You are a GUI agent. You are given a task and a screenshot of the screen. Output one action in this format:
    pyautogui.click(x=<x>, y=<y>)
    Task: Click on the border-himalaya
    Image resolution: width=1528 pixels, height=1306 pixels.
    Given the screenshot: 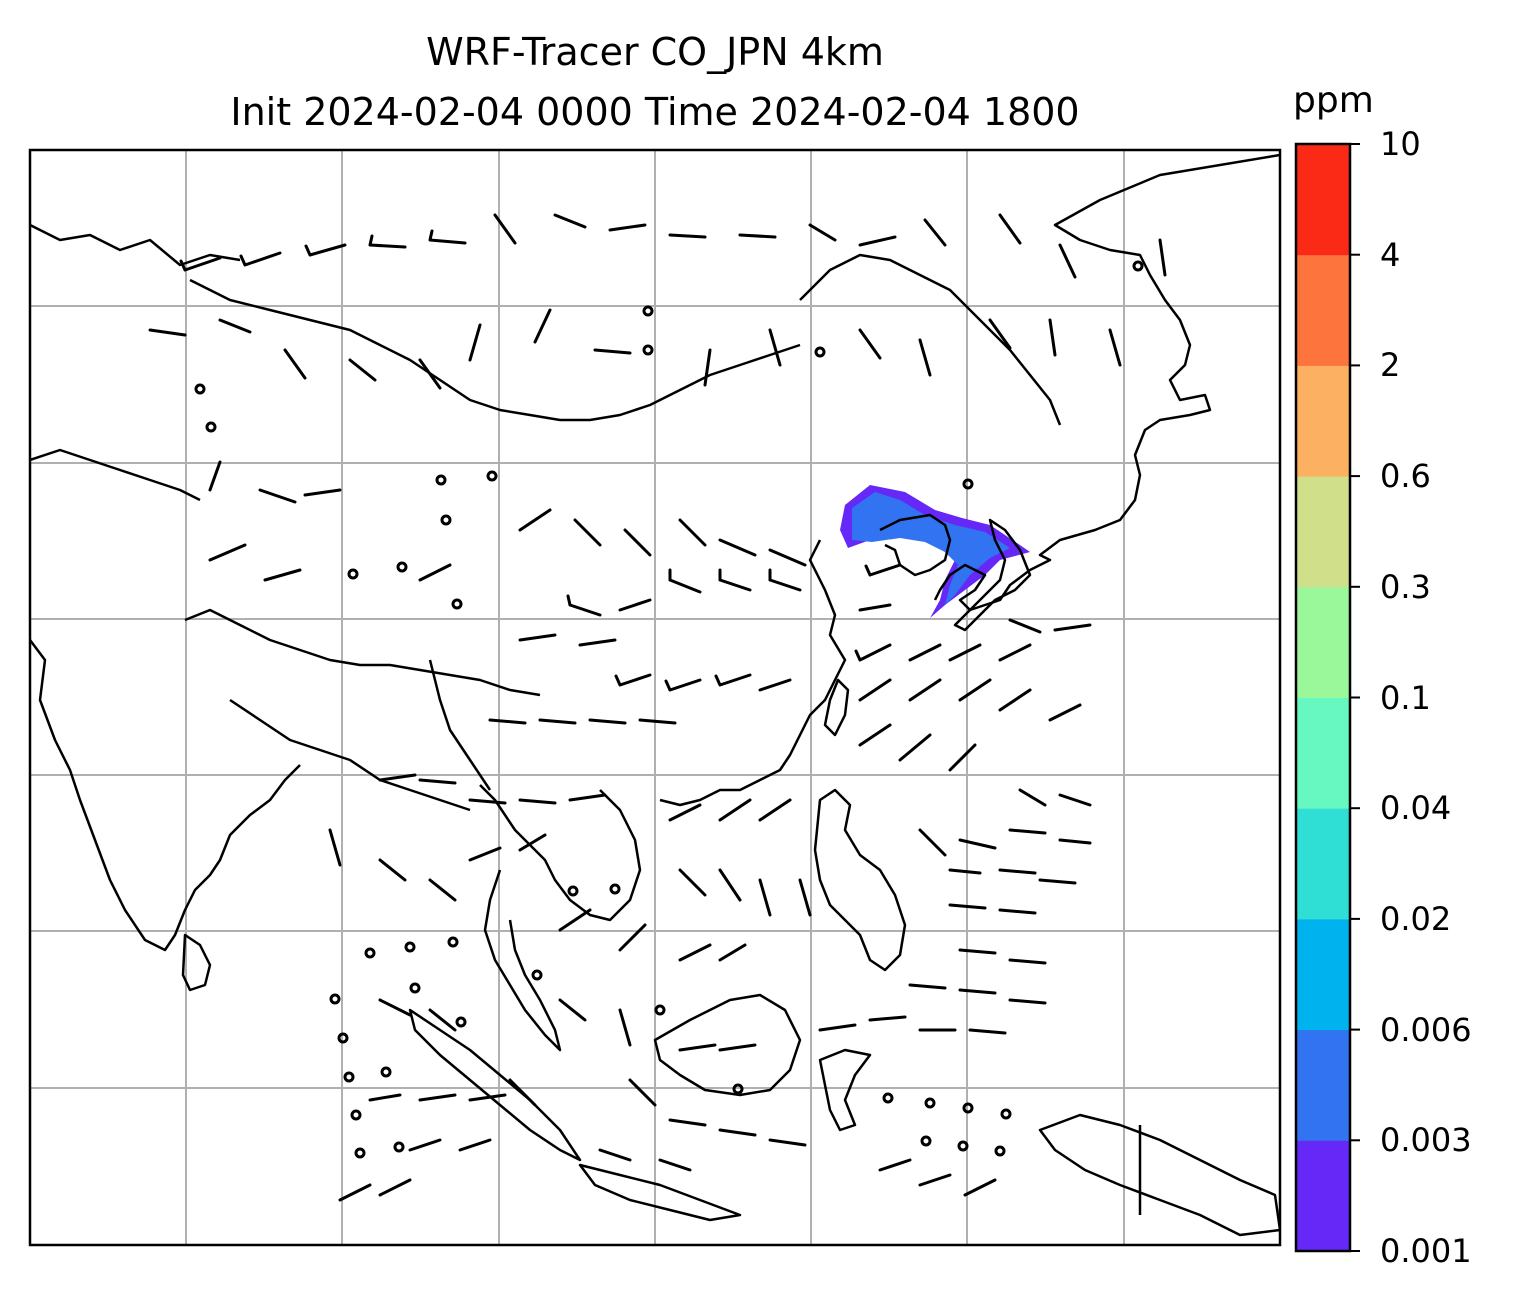 What is the action you would take?
    pyautogui.click(x=362, y=652)
    